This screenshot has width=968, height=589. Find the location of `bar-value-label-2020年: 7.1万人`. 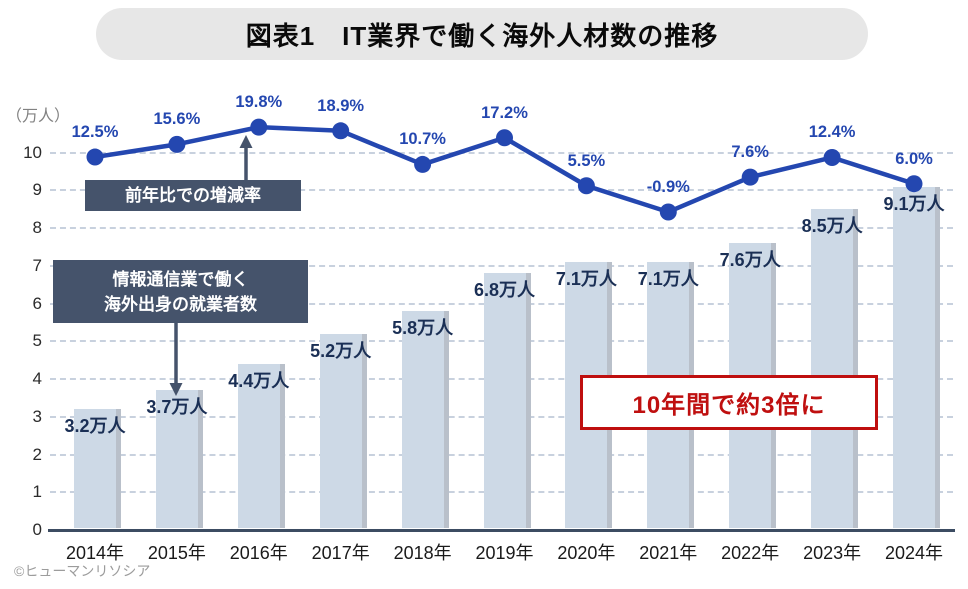

bar-value-label-2020年: 7.1万人 is located at coordinates (586, 279).